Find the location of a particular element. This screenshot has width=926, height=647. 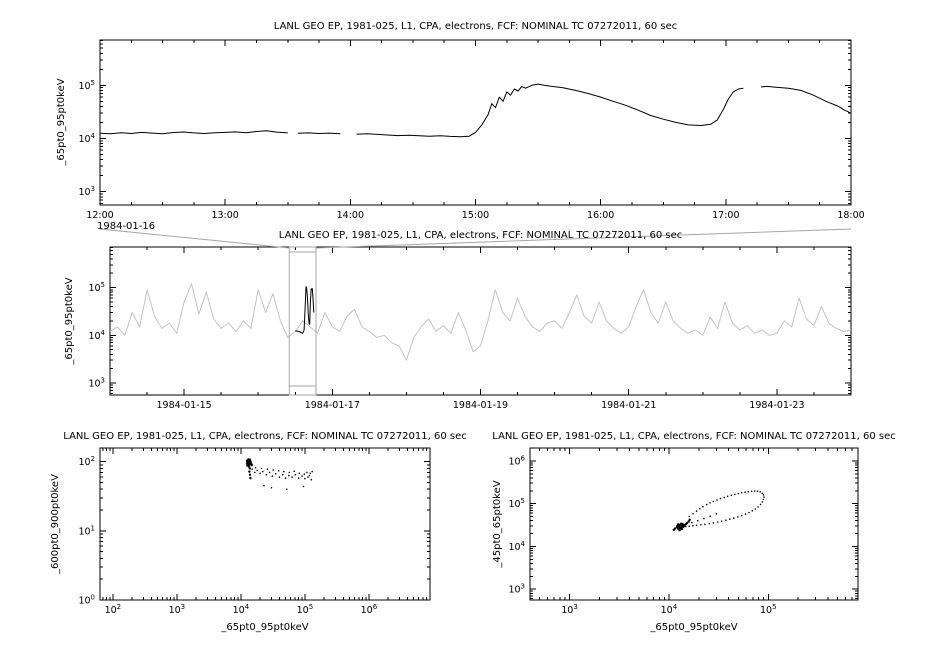

loop_upper_arc is located at coordinates (726, 504).